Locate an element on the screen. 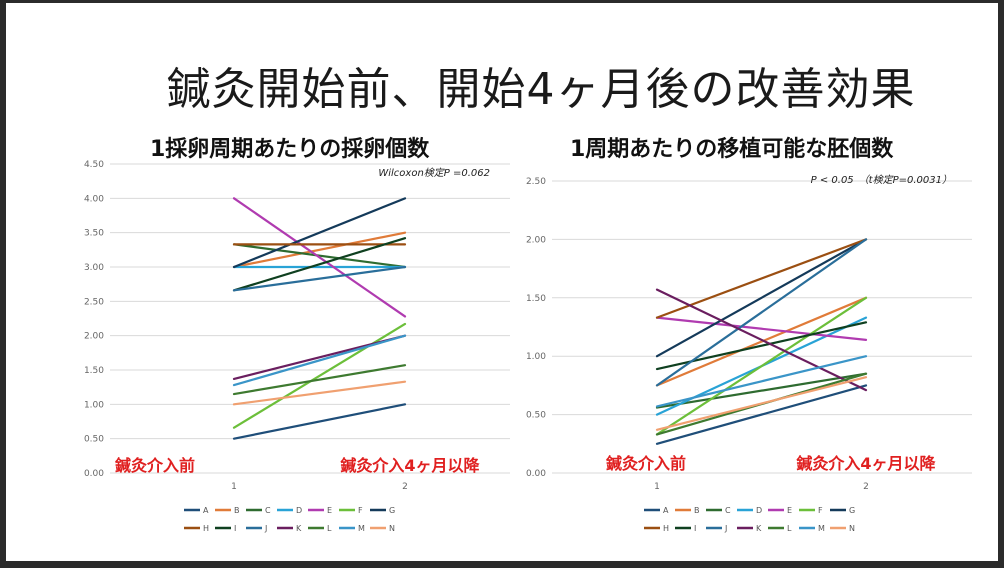  chart2-title: 1周期あたりの移植可能な胚個数 is located at coordinates (732, 149).